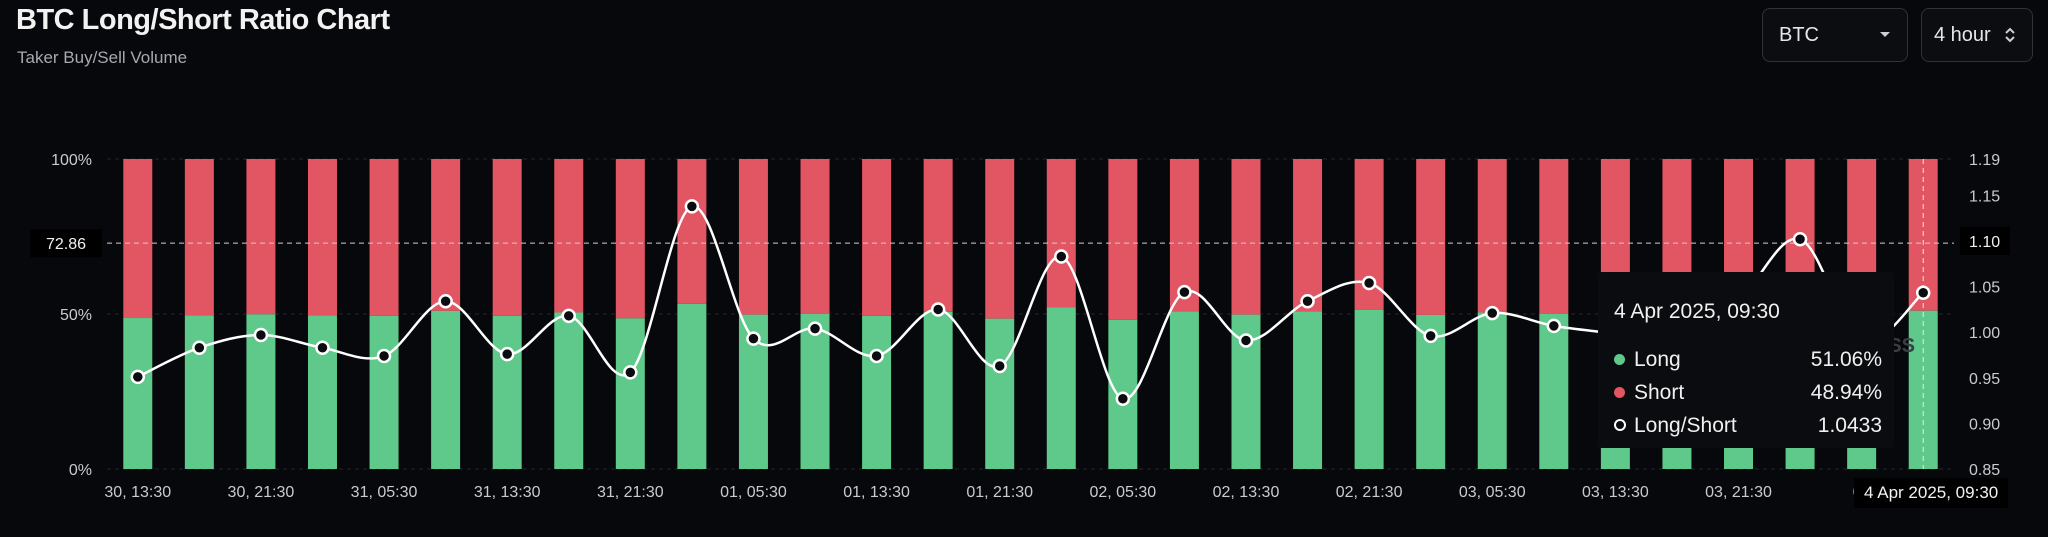  What do you see at coordinates (1657, 359) in the screenshot?
I see `tooltip-long-label: Long` at bounding box center [1657, 359].